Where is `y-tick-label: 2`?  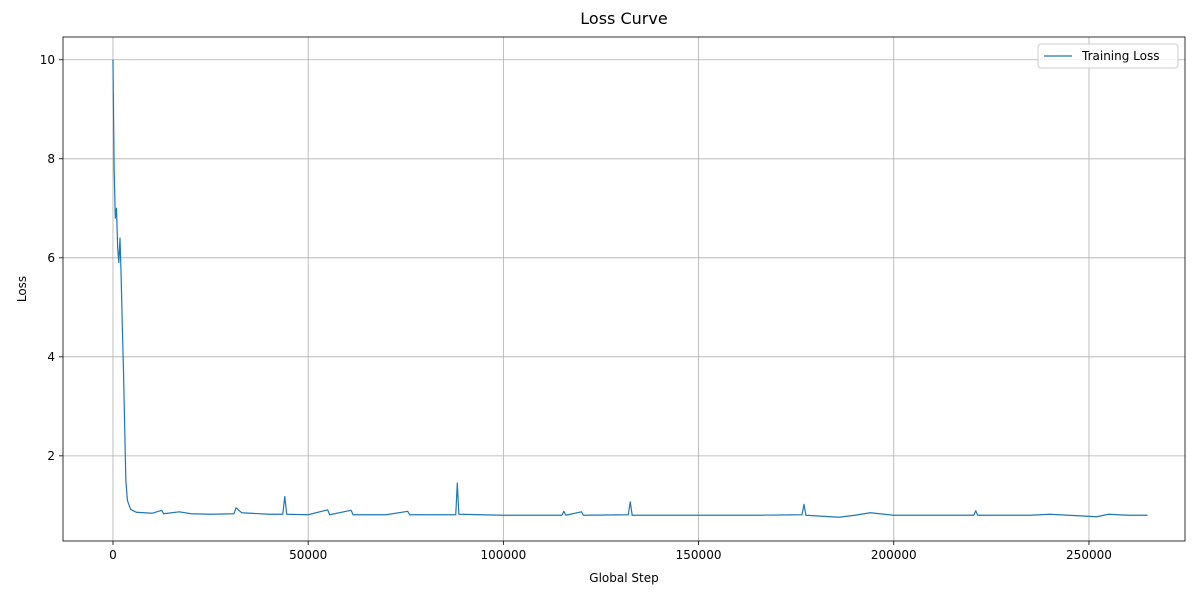
y-tick-label: 2 is located at coordinates (51, 456).